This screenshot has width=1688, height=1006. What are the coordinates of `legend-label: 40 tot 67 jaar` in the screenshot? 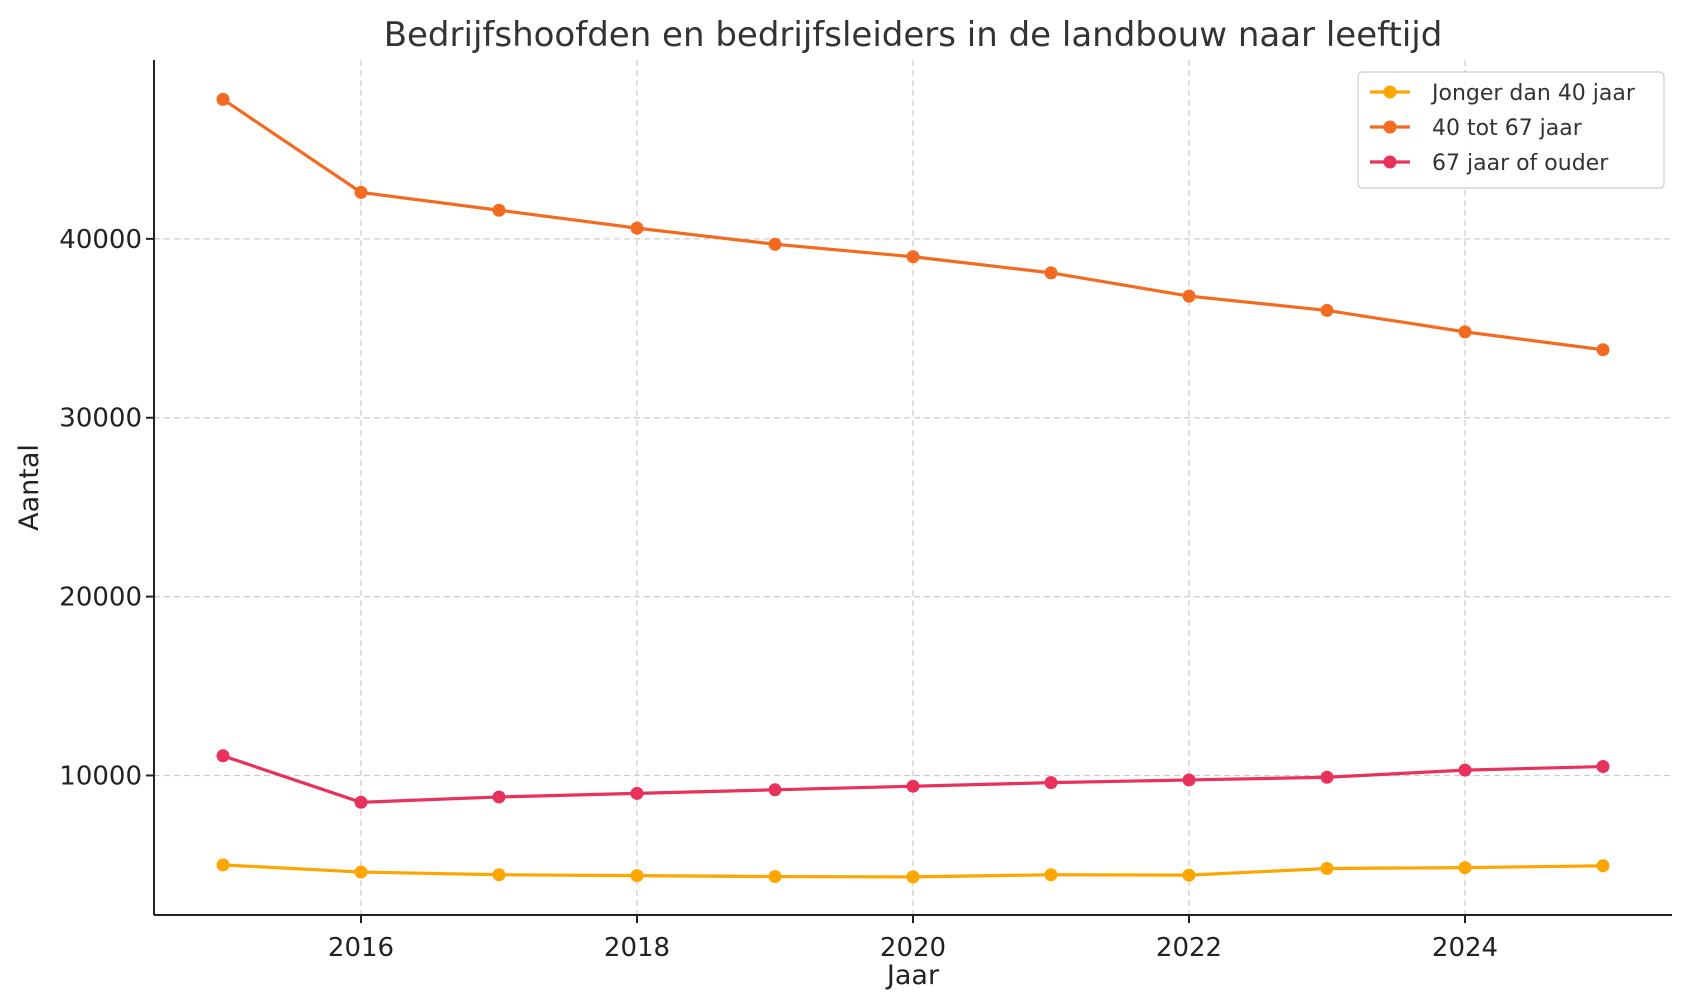 It's located at (1507, 128).